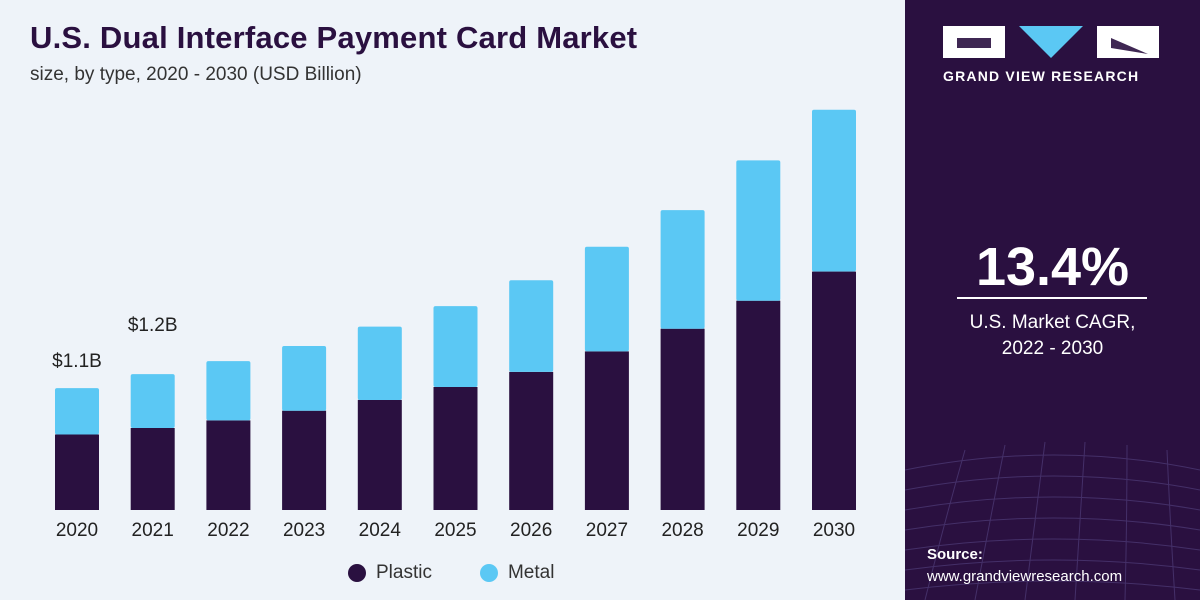 The height and width of the screenshot is (600, 1200). I want to click on bar-plastic-2021, so click(152, 469).